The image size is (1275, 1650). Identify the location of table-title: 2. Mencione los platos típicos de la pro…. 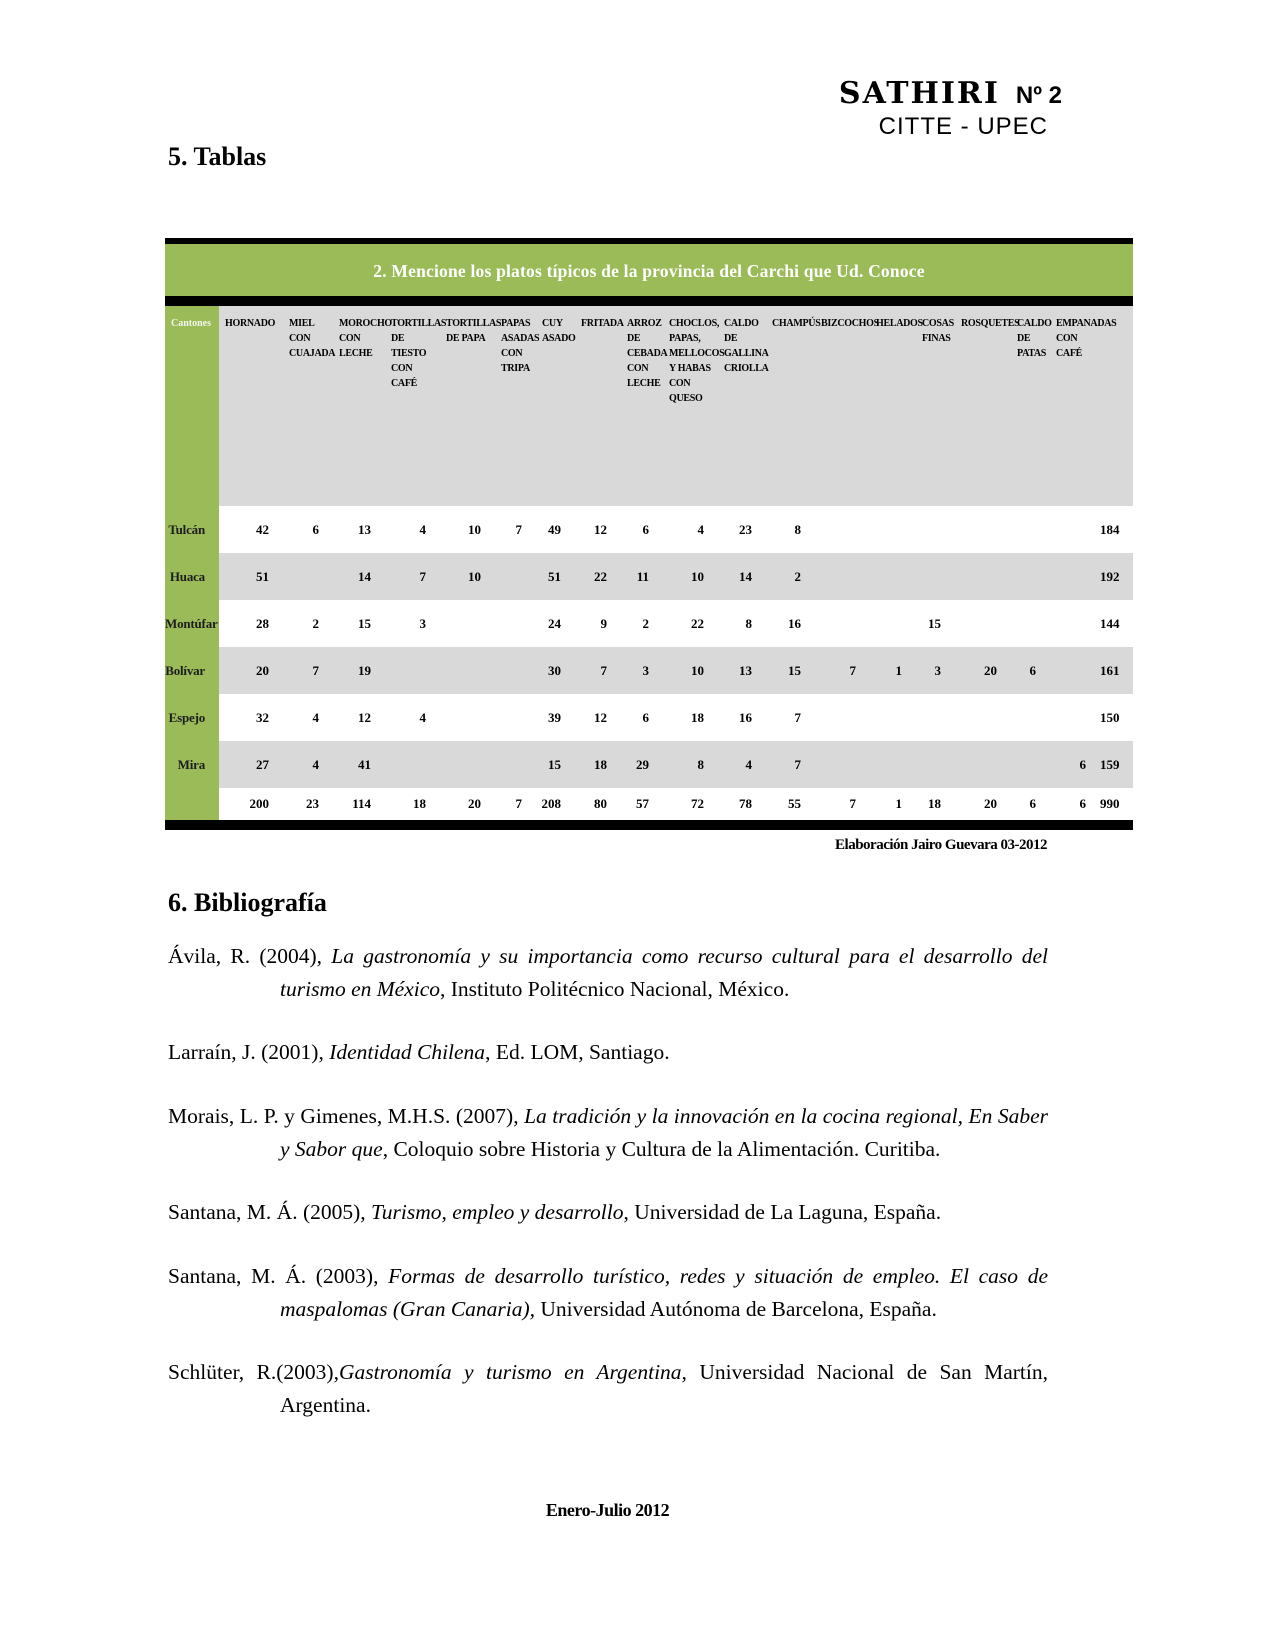
(649, 270).